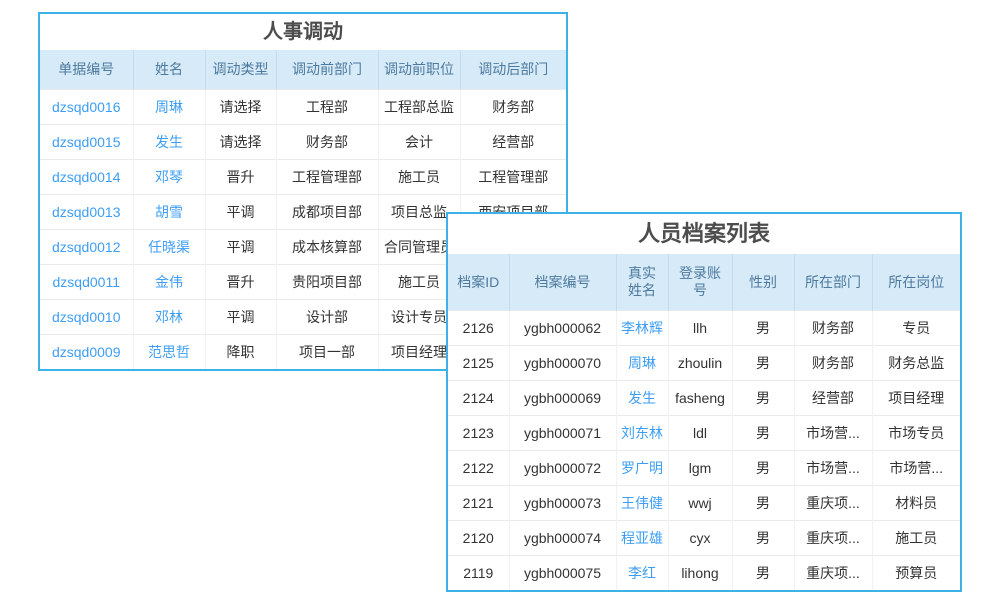 The width and height of the screenshot is (1000, 600). Describe the element at coordinates (699, 572) in the screenshot. I see `table-cell: lihong` at that location.